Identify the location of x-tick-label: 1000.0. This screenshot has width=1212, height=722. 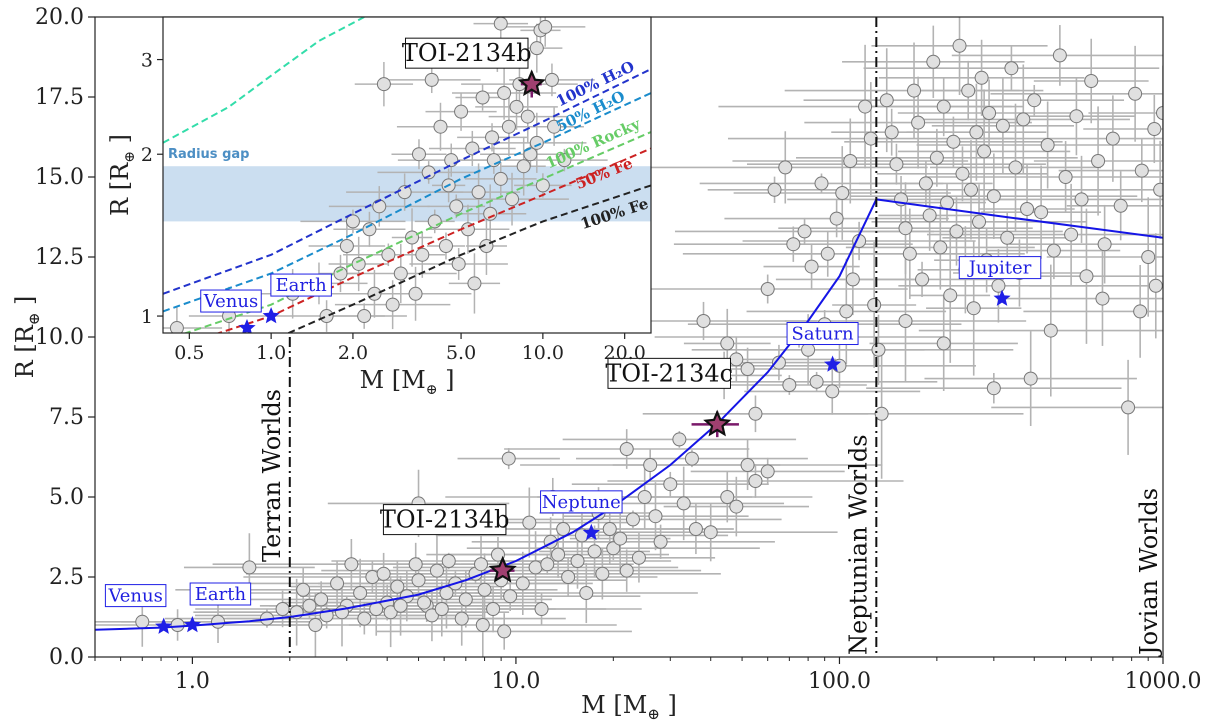
(1163, 681).